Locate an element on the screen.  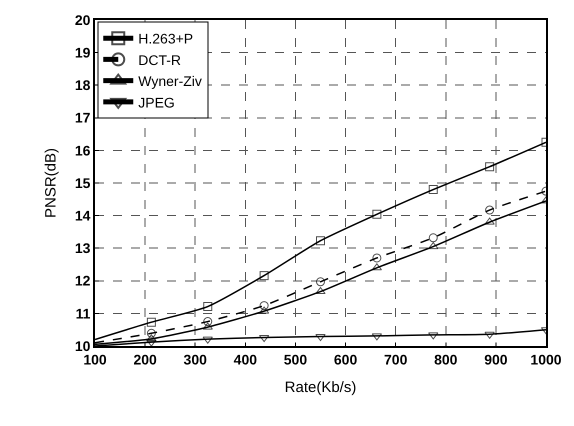
y-tick-label: 17 is located at coordinates (82, 118).